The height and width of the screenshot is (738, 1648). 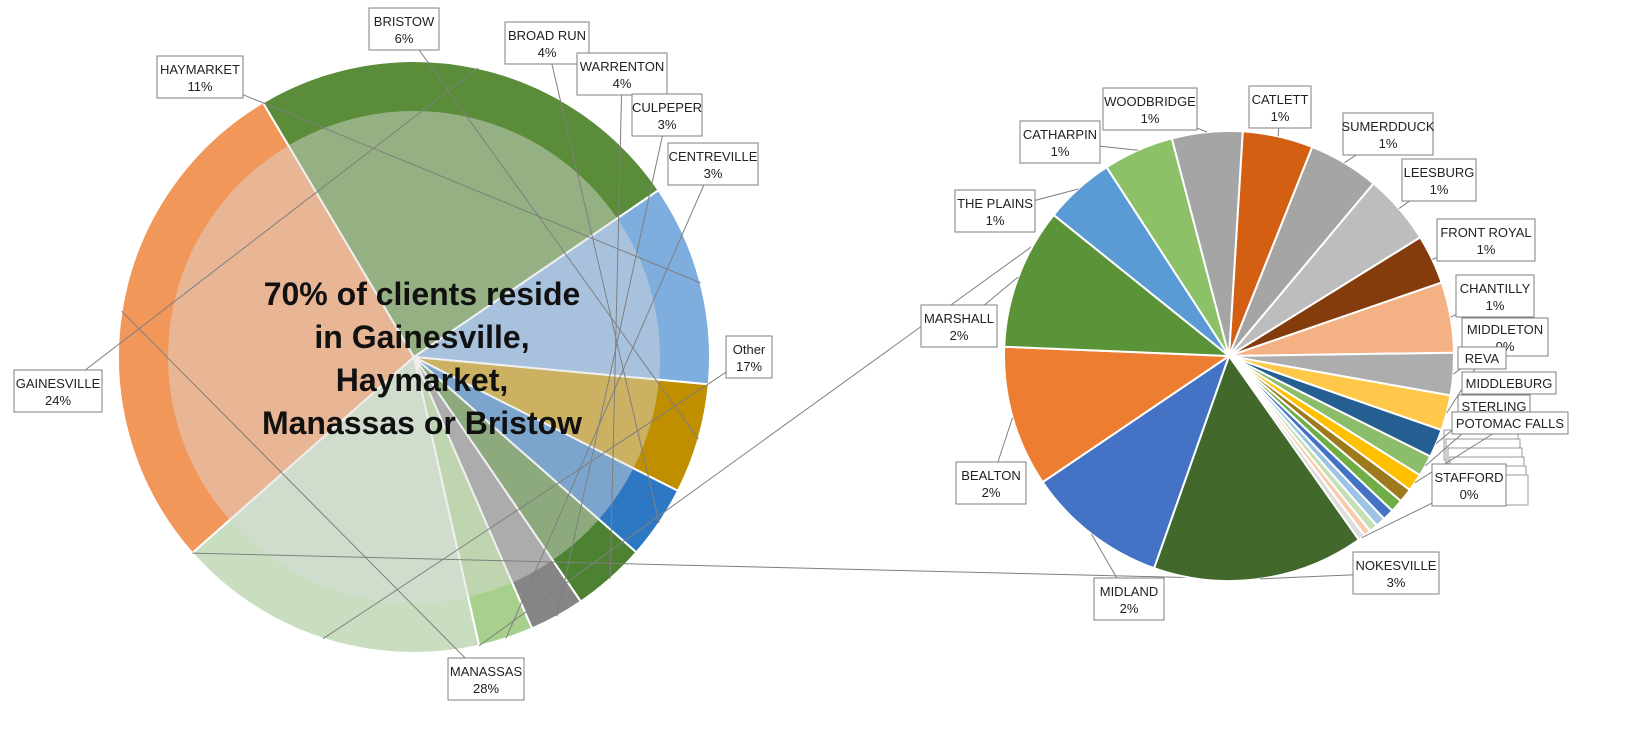 What do you see at coordinates (1485, 232) in the screenshot?
I see `label-name: FRONT ROYAL` at bounding box center [1485, 232].